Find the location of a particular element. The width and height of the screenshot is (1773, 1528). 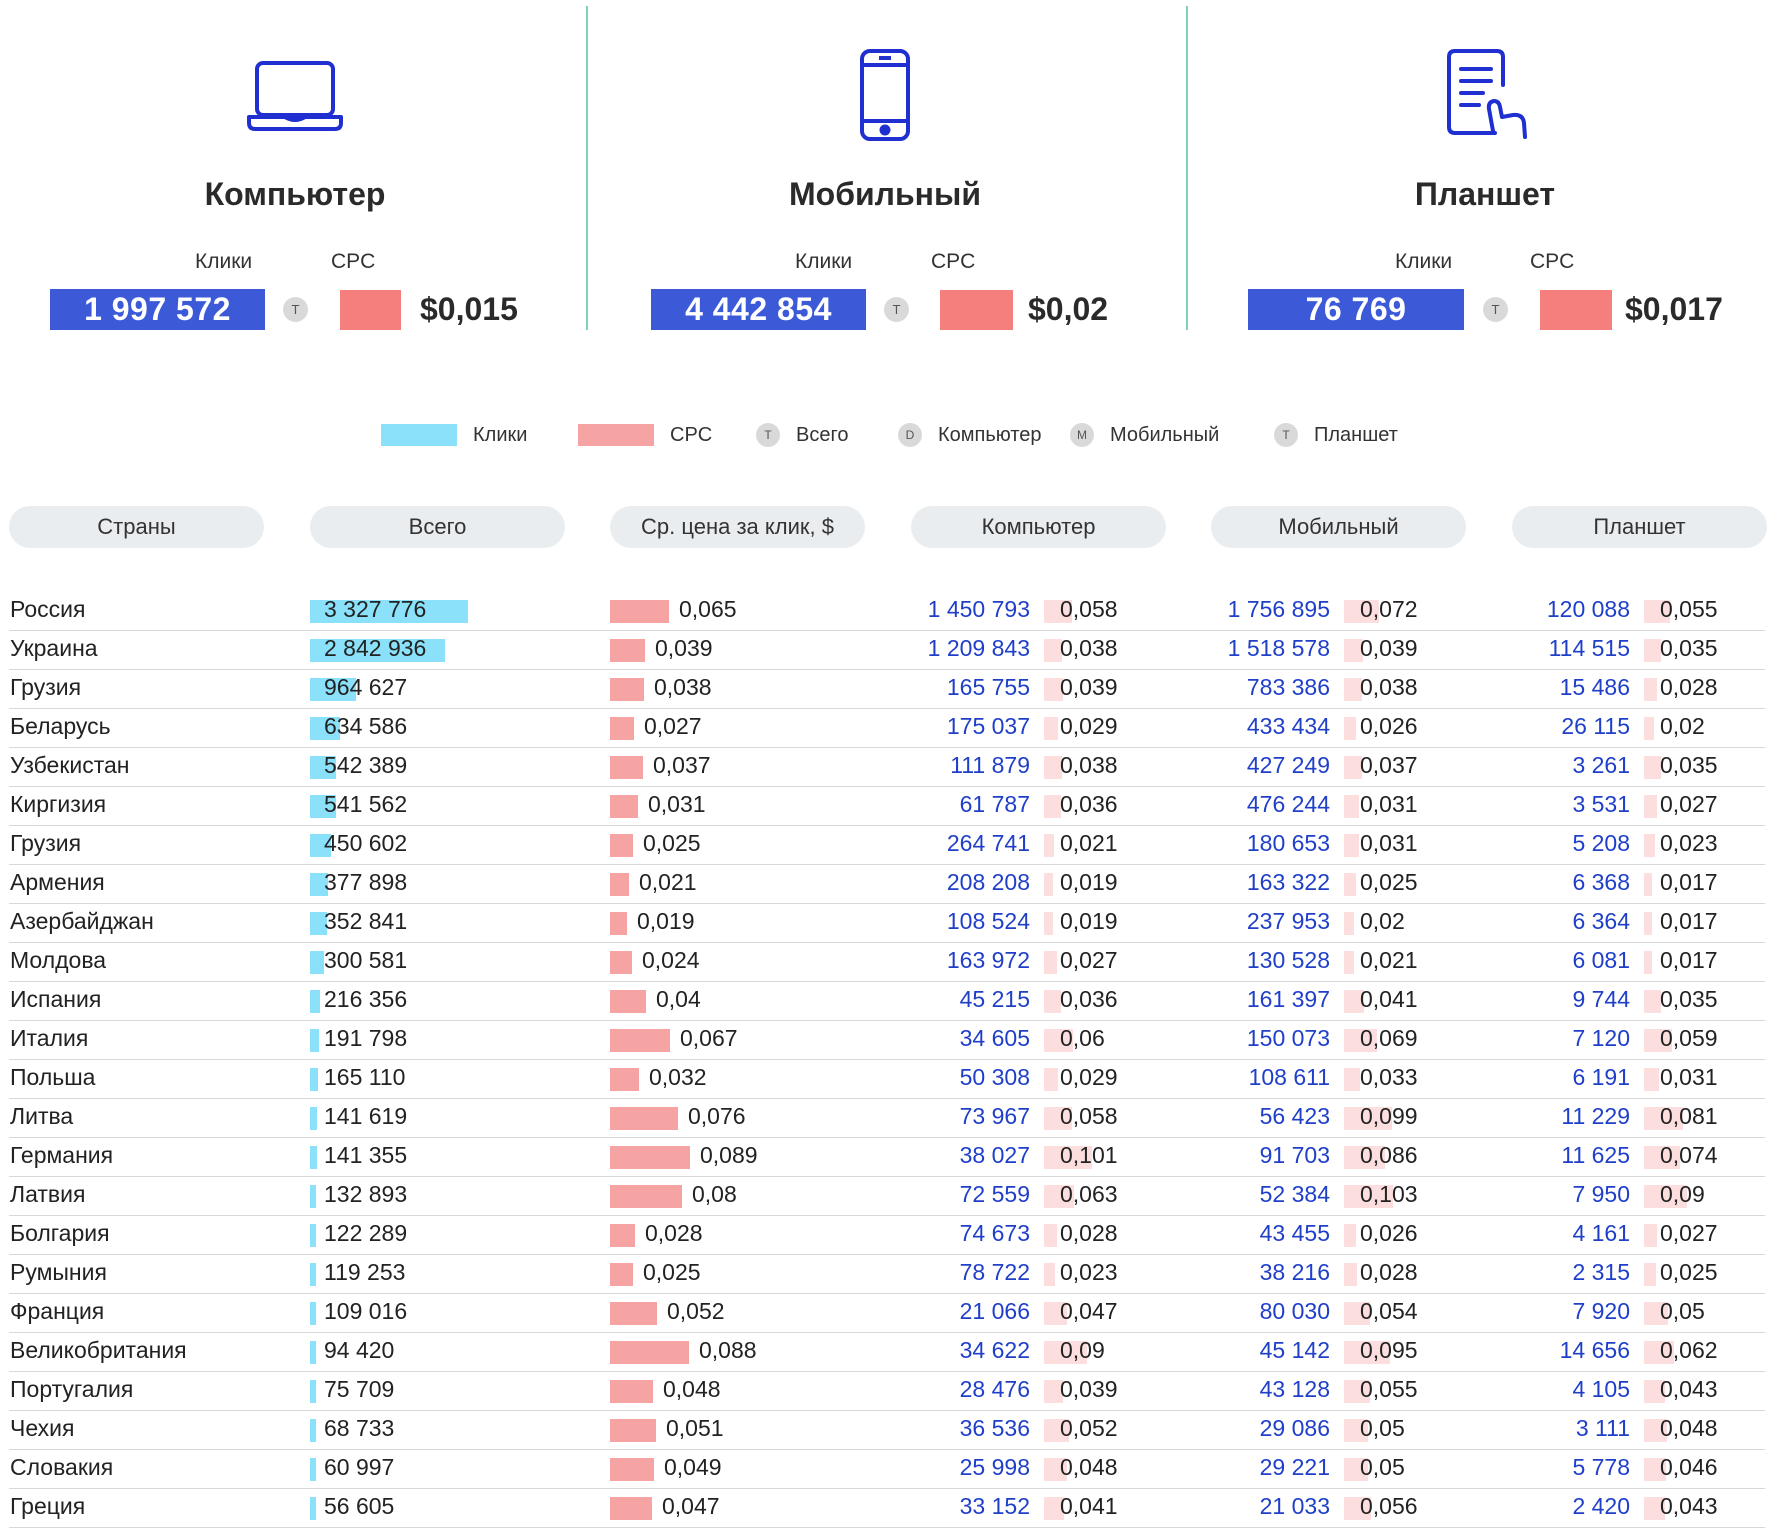

clicks-value: 1 997 572 is located at coordinates (157, 309).